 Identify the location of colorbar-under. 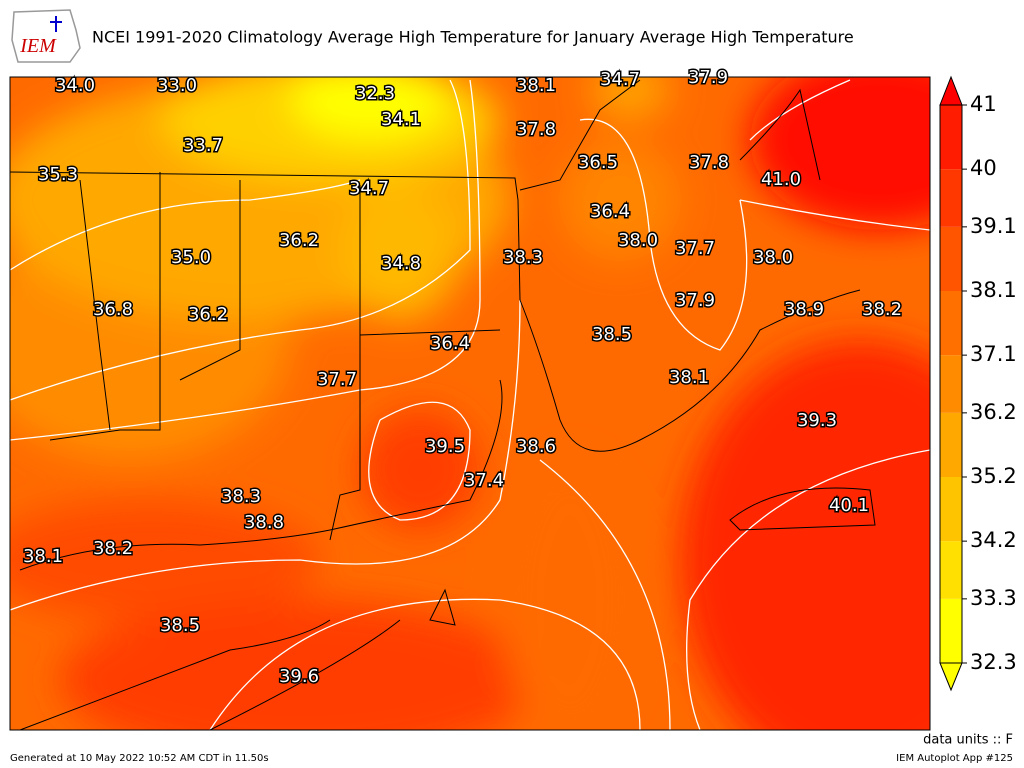
(951, 677).